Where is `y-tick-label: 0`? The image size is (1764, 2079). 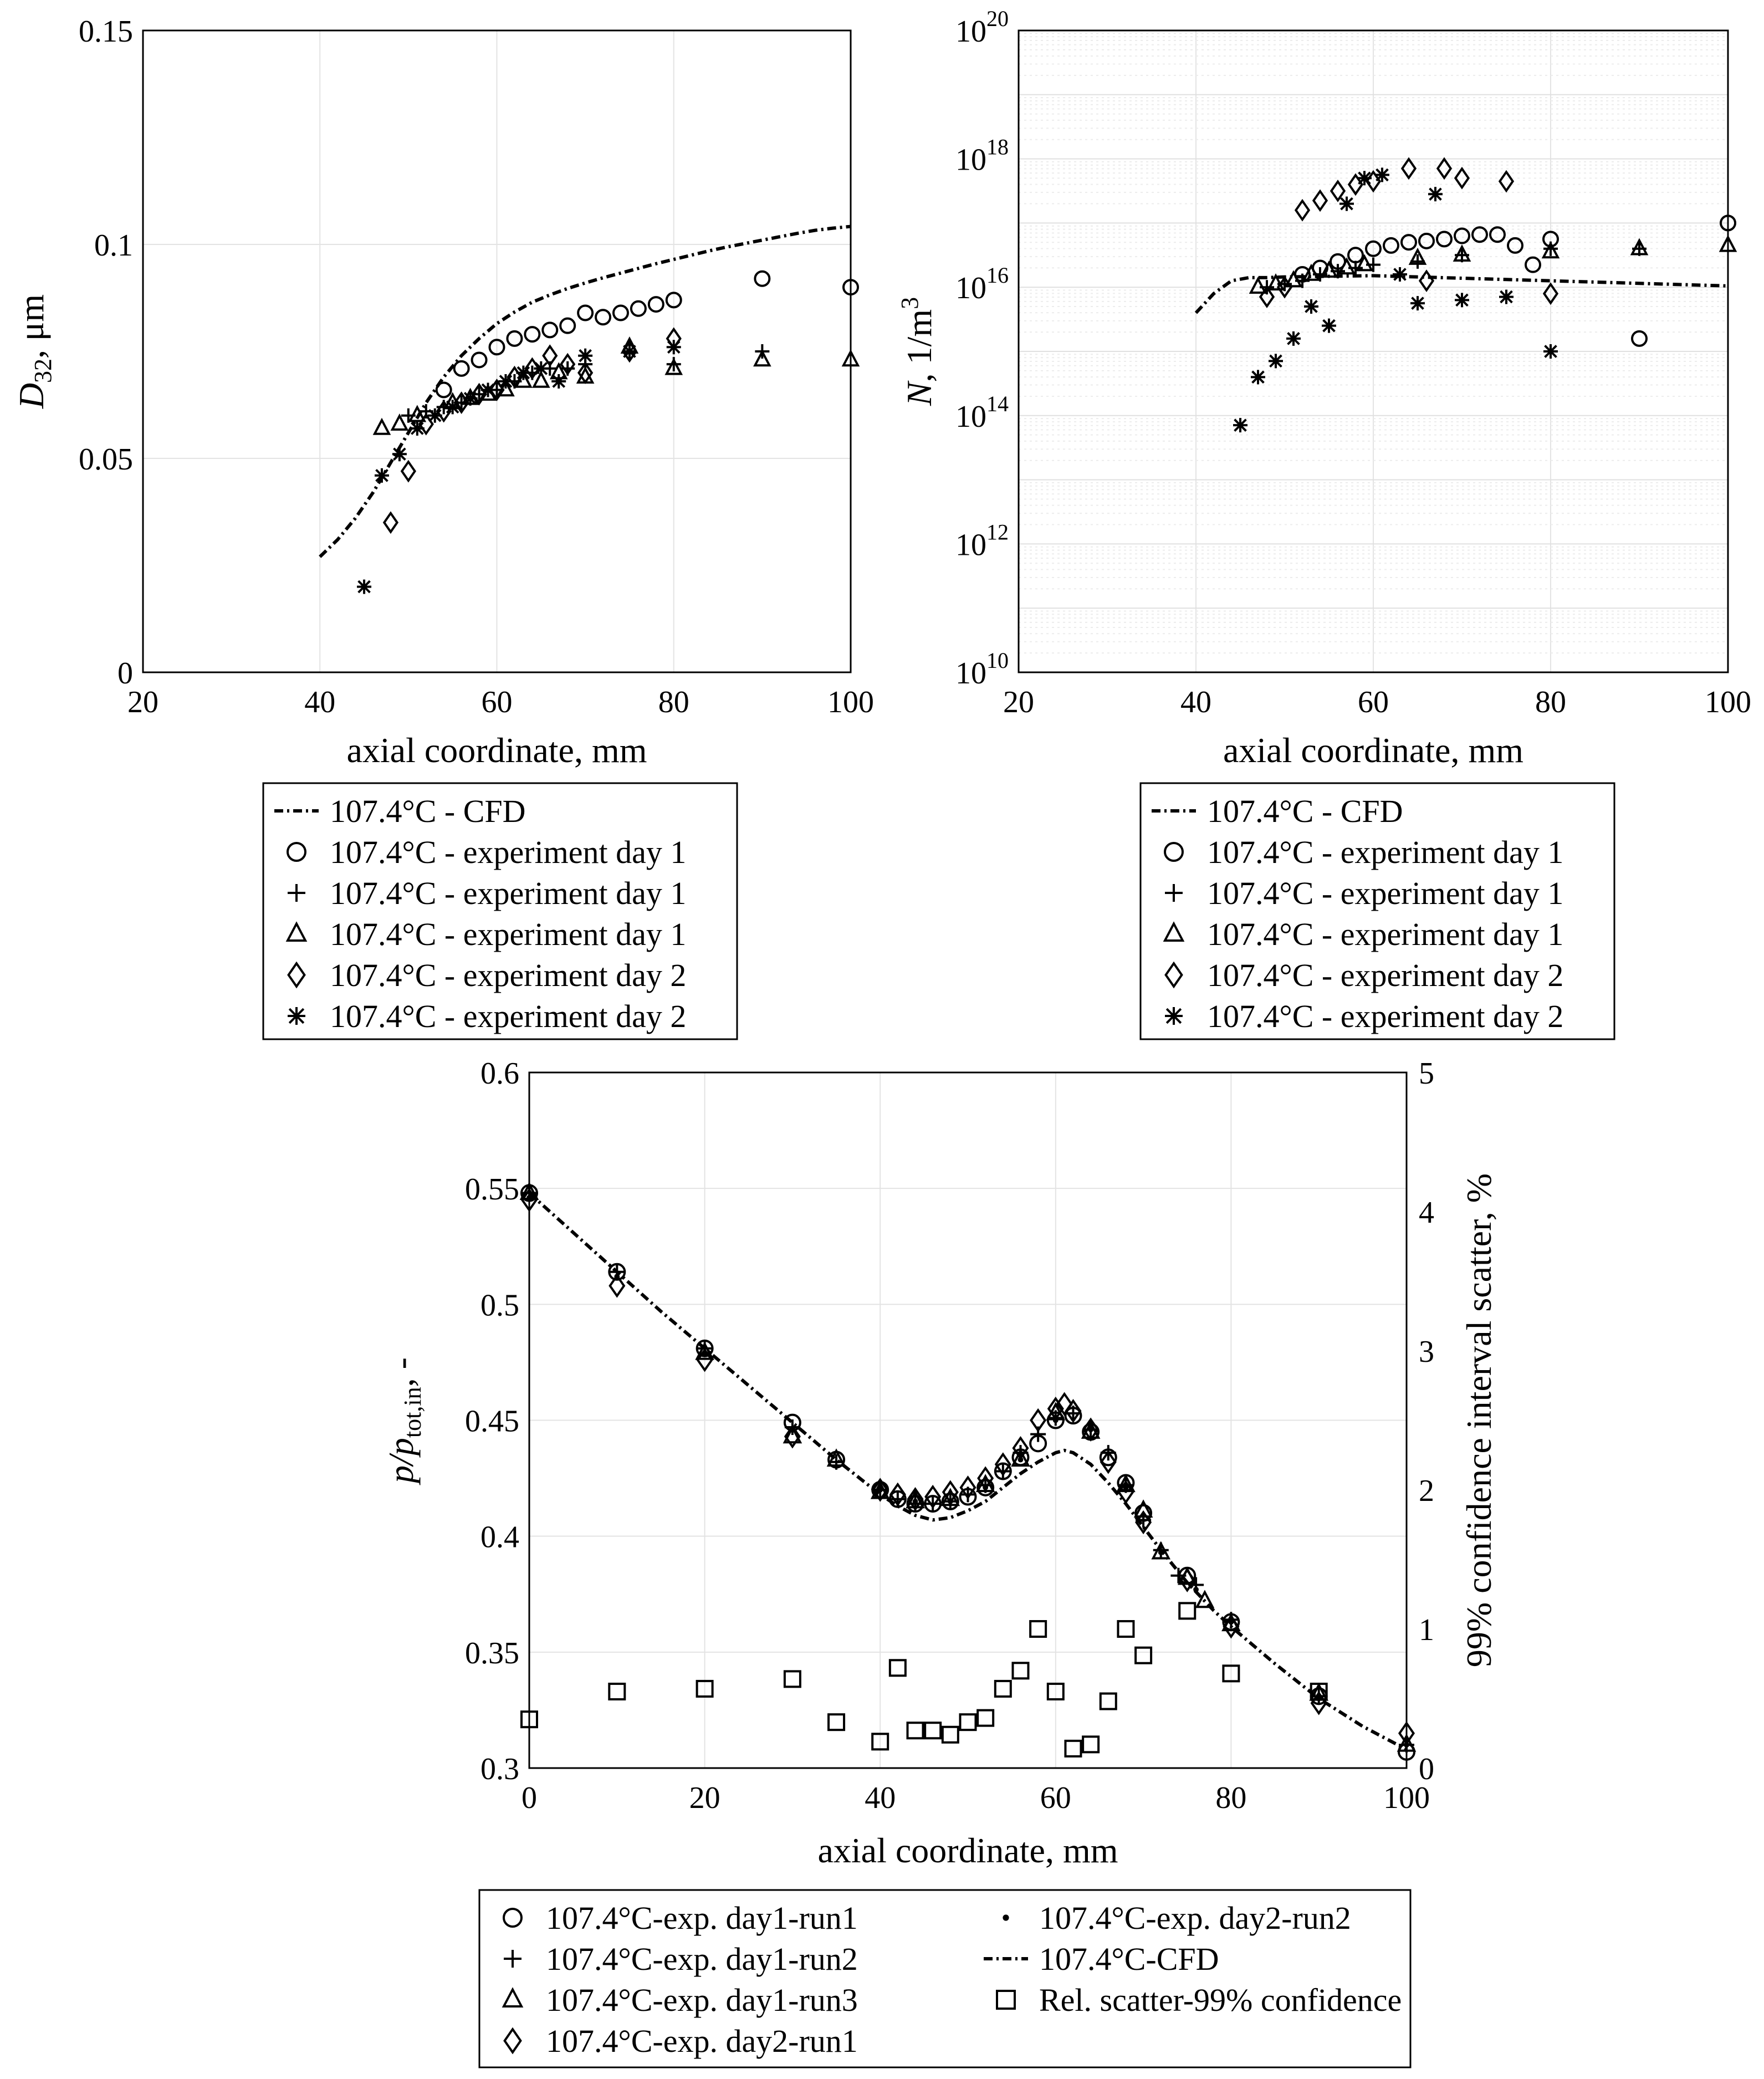
y-tick-label: 0 is located at coordinates (125, 673).